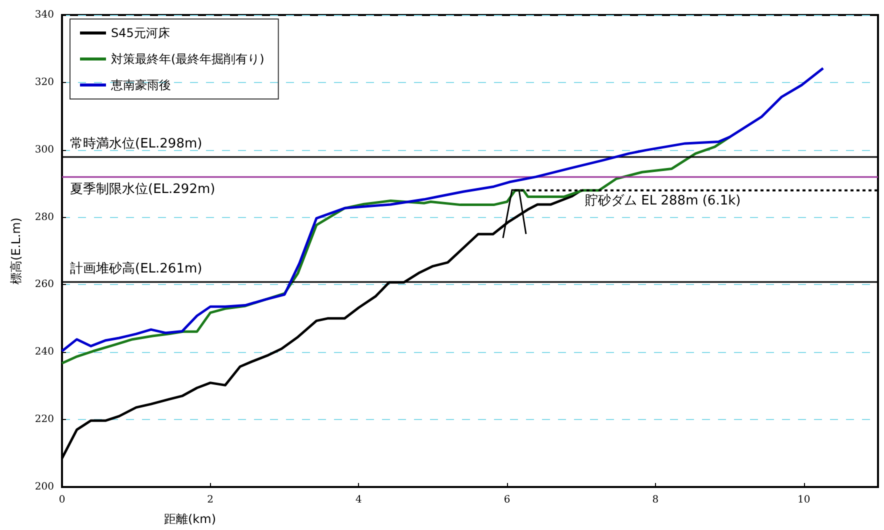  I want to click on x-axis-title: 距離(km), so click(190, 519).